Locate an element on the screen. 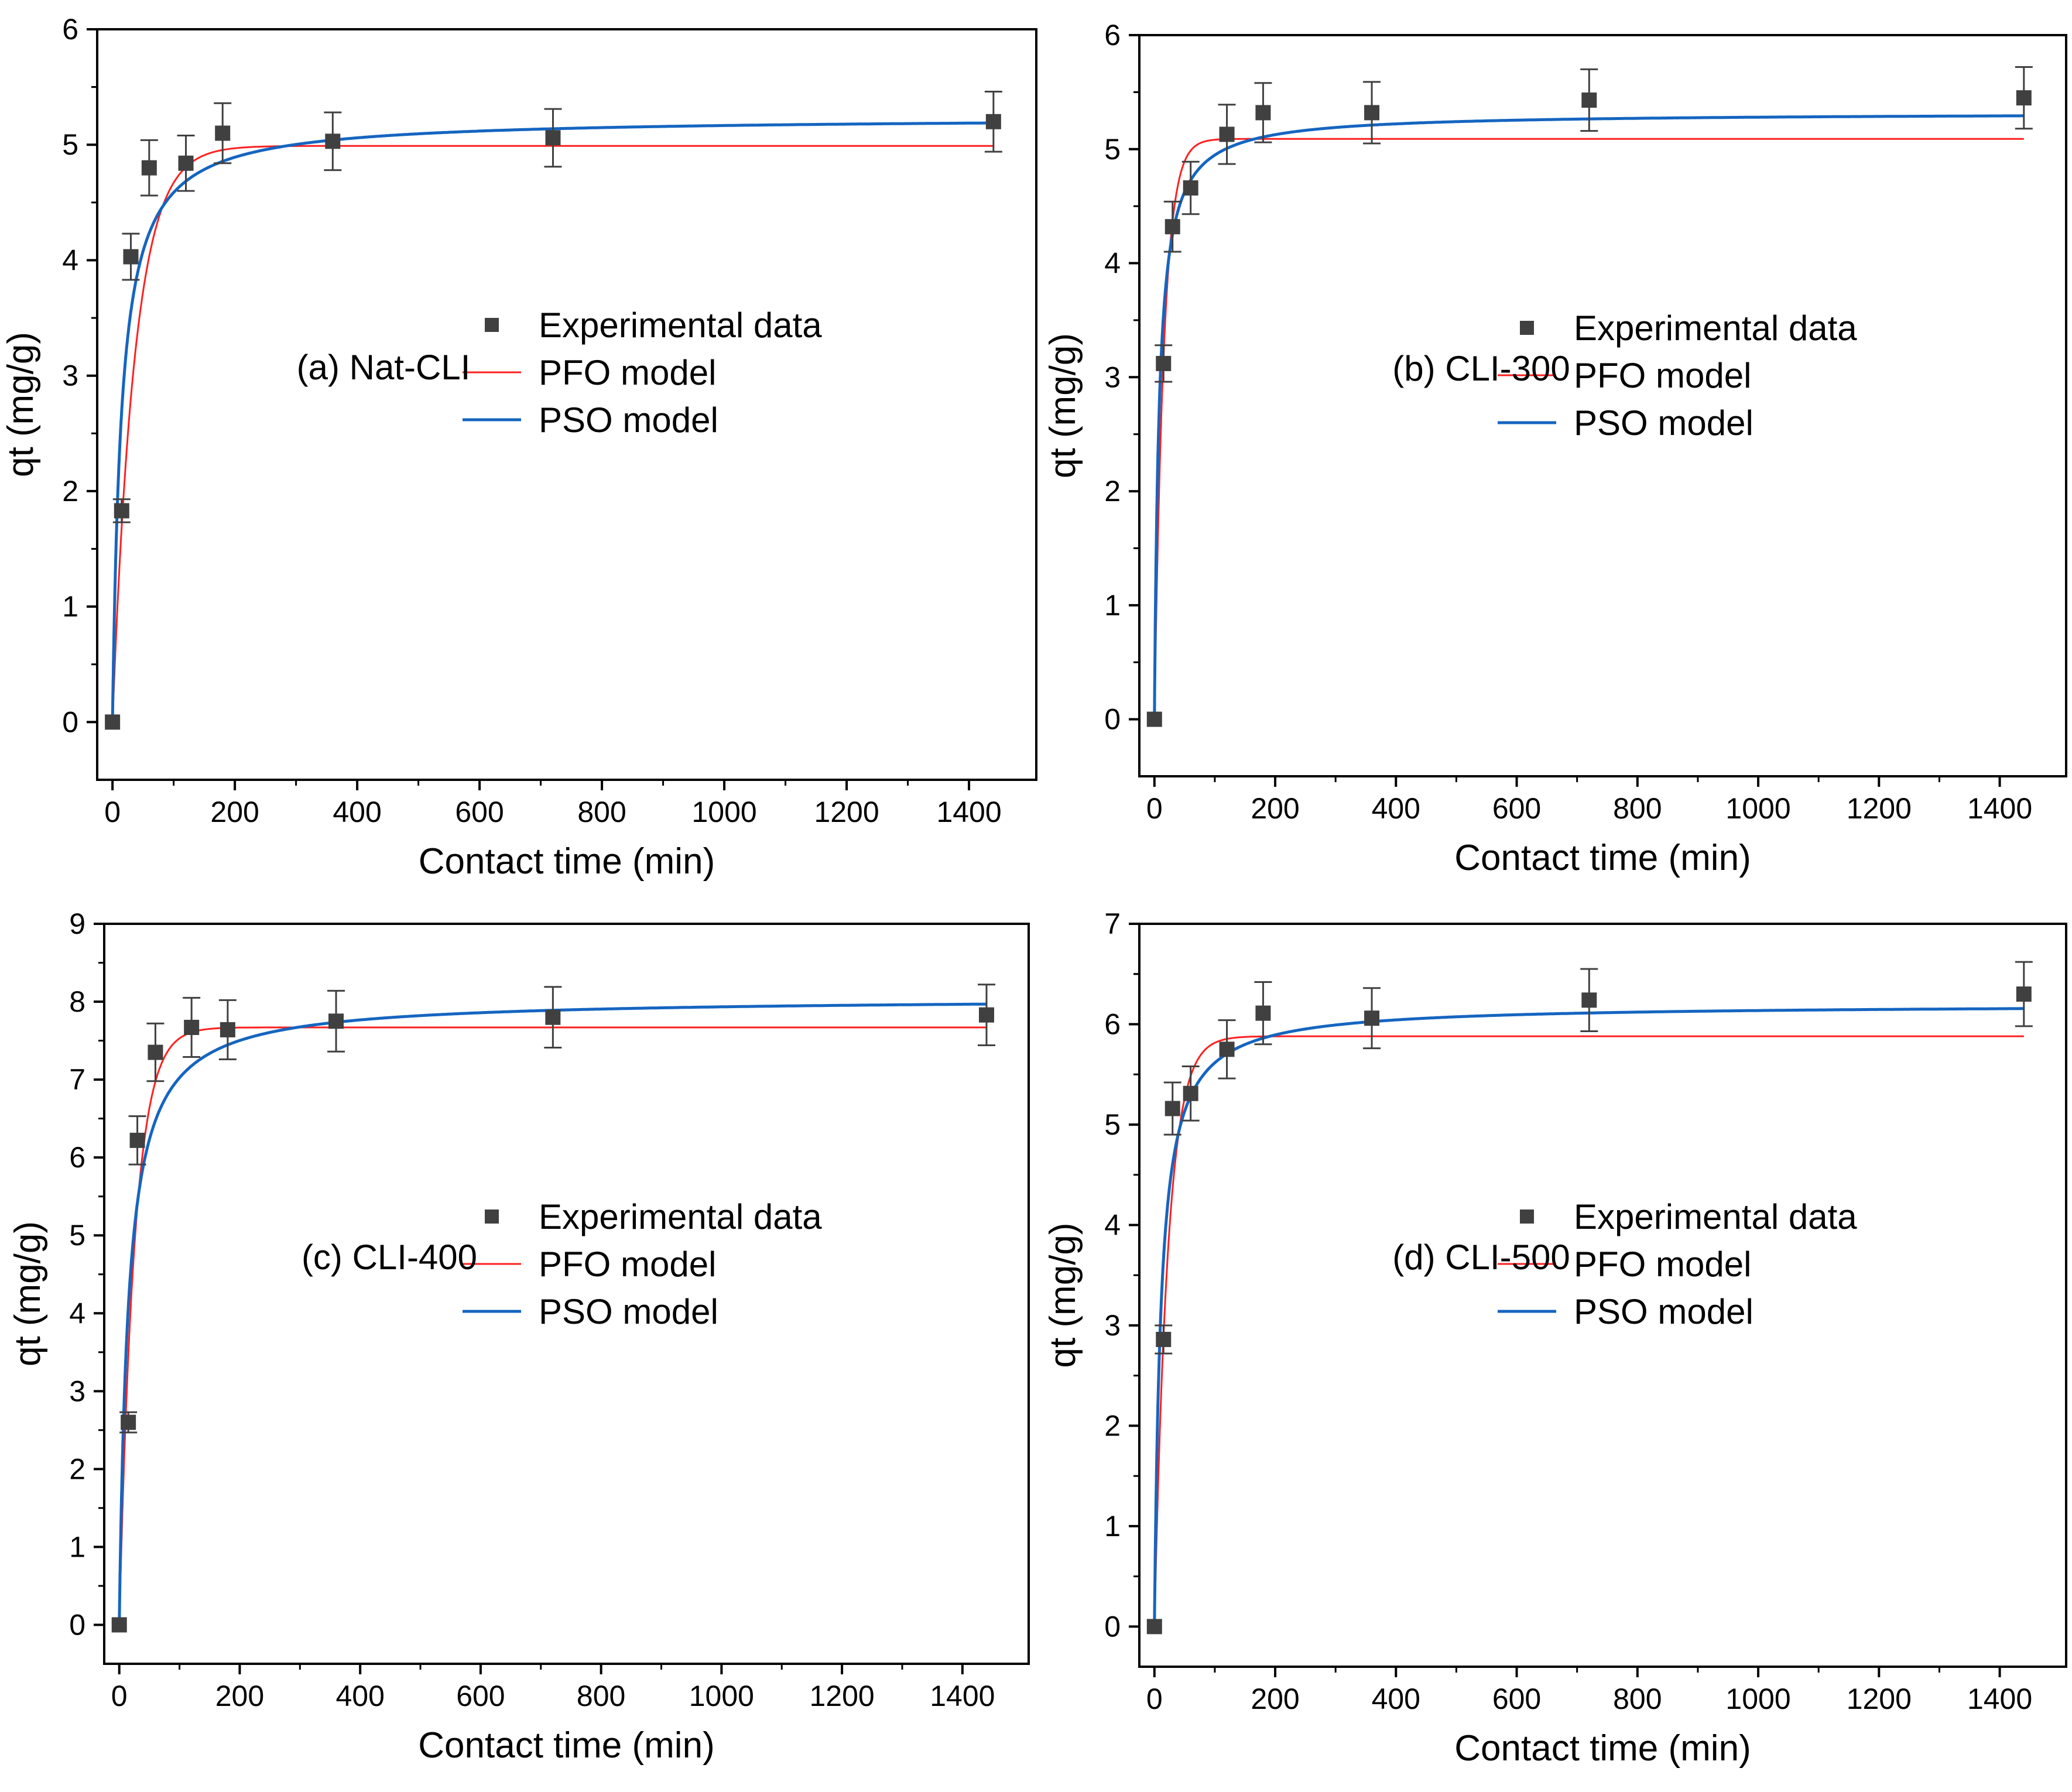  panel-annotation: (b) CLI-300 is located at coordinates (1481, 368).